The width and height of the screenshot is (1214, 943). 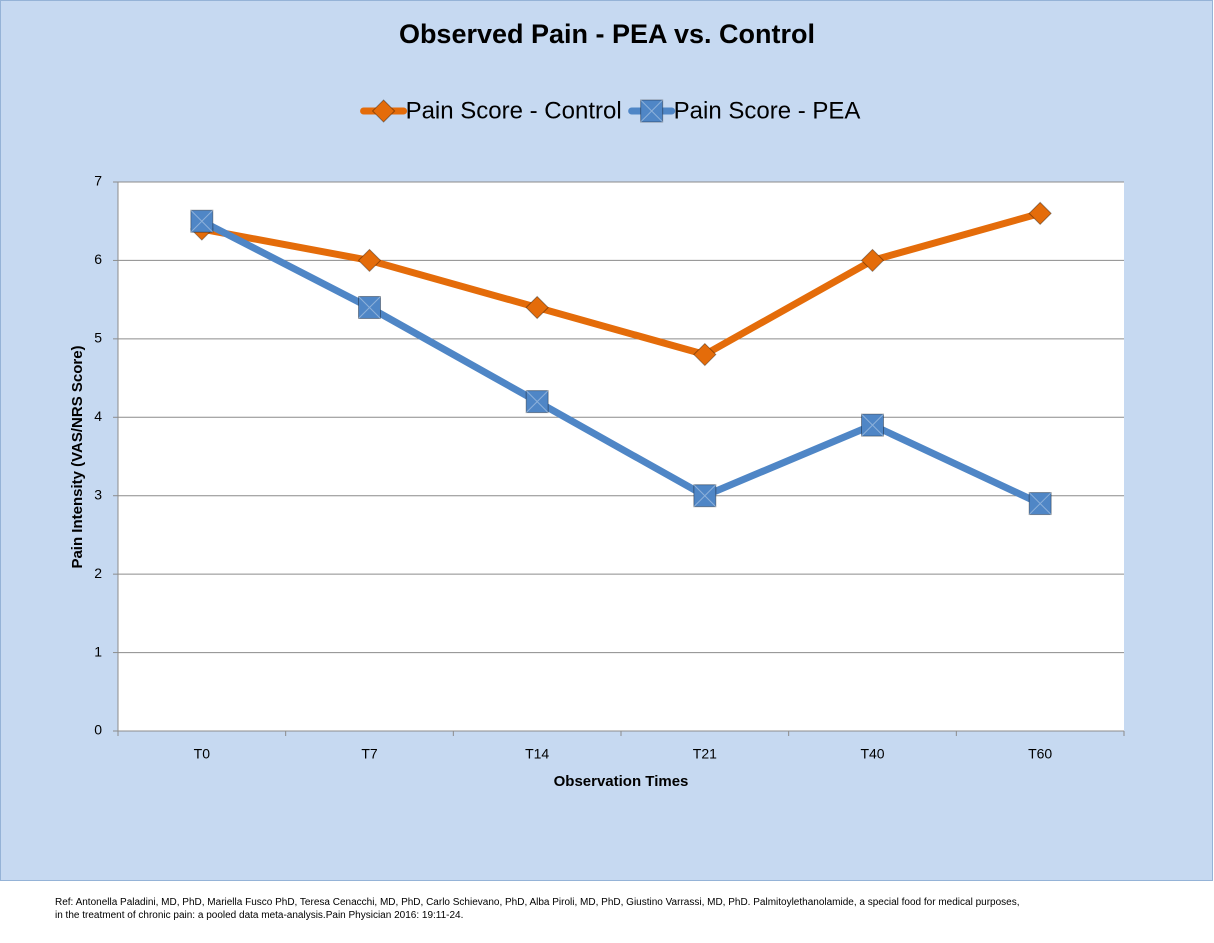 What do you see at coordinates (1040, 754) in the screenshot?
I see `x-tick-label: T60` at bounding box center [1040, 754].